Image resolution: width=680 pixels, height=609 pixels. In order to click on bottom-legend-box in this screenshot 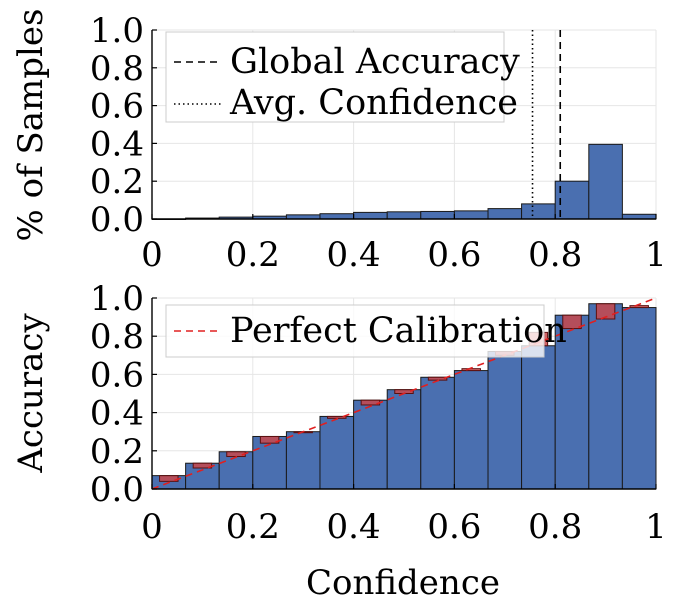, I will do `click(355, 331)`.